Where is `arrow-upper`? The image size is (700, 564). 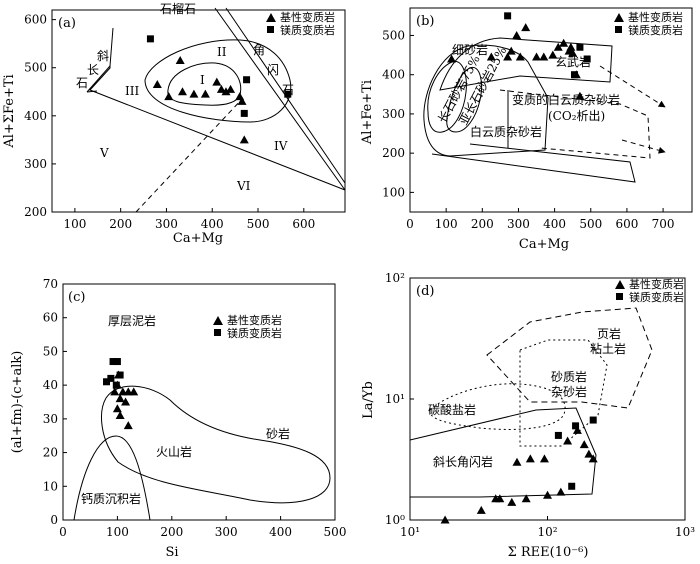 arrow-upper is located at coordinates (632, 86).